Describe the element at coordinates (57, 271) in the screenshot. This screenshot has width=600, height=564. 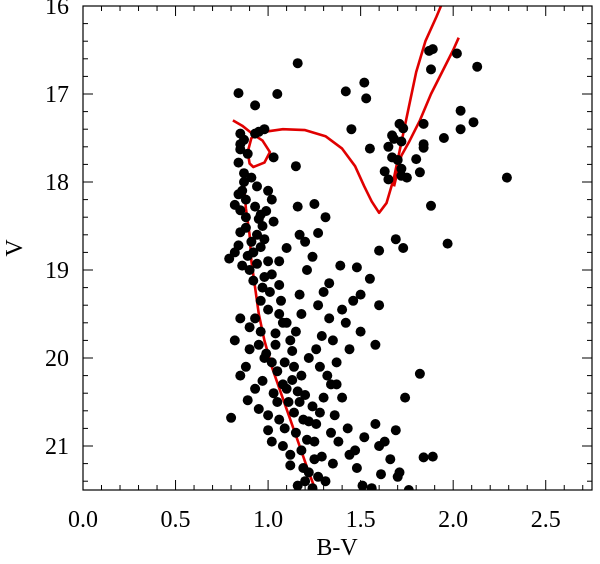
I see `y-tick-label: 19` at that location.